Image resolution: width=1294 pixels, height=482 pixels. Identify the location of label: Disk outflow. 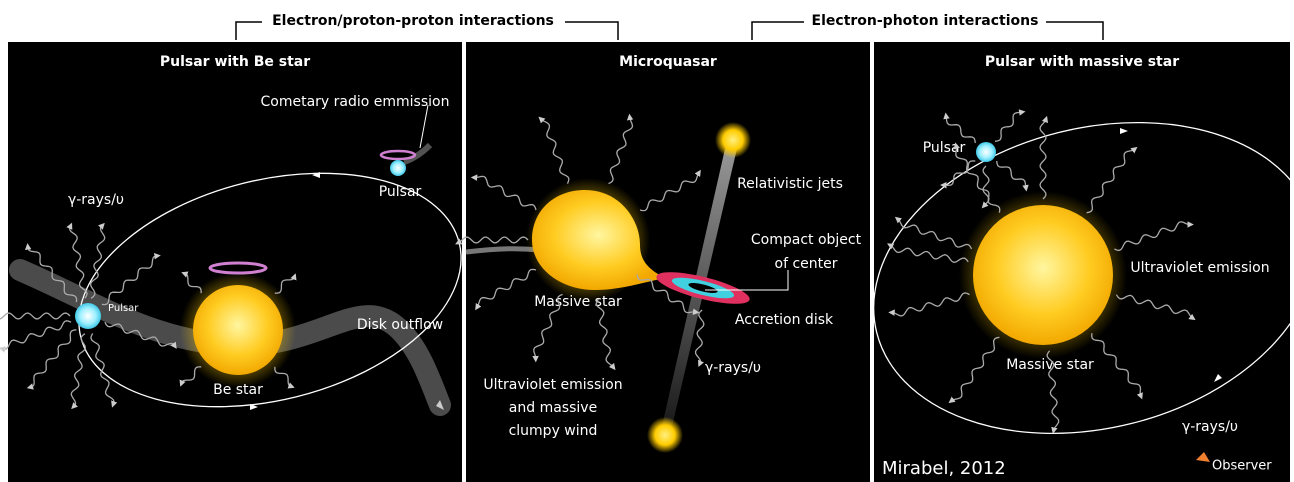
(400, 325).